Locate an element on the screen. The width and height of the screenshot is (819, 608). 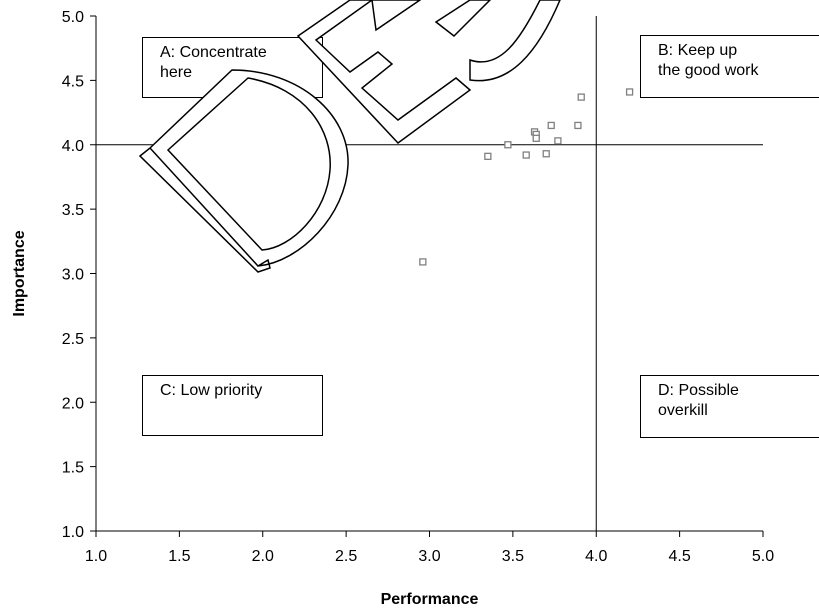
y-axis-title: Importance is located at coordinates (19, 273).